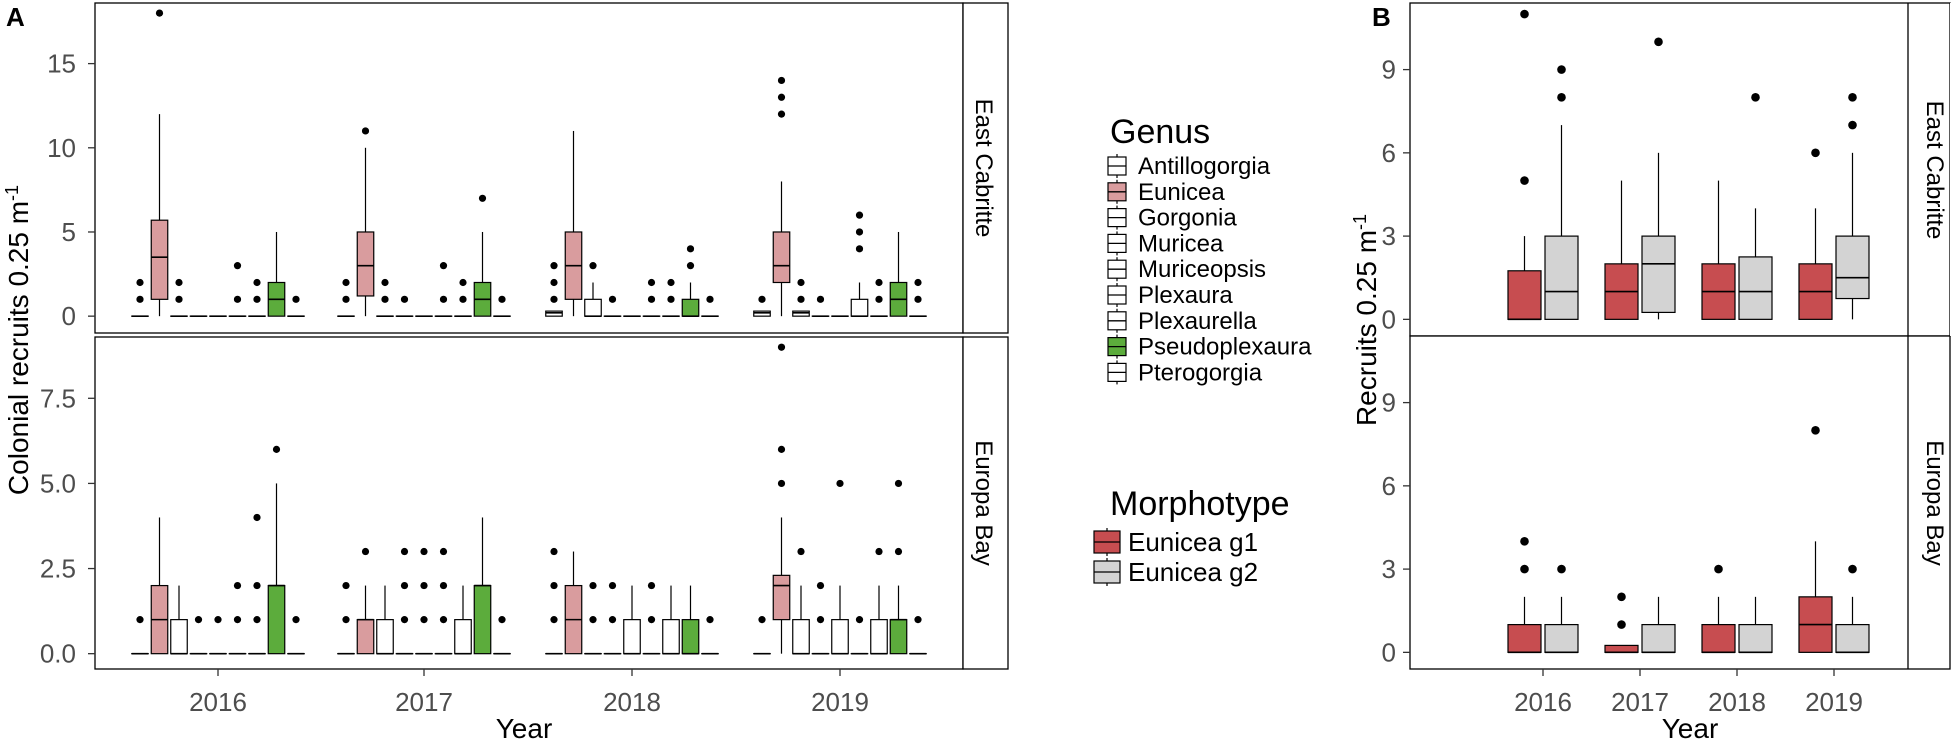  What do you see at coordinates (1543, 702) in the screenshot?
I see `x-tick-label: 2016` at bounding box center [1543, 702].